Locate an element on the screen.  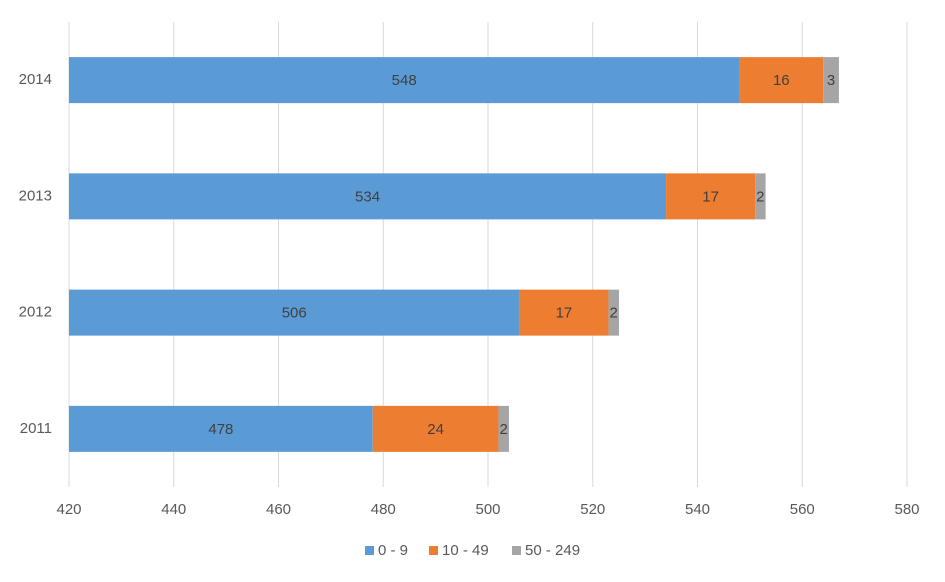
x-tick-label: 440 is located at coordinates (173, 509).